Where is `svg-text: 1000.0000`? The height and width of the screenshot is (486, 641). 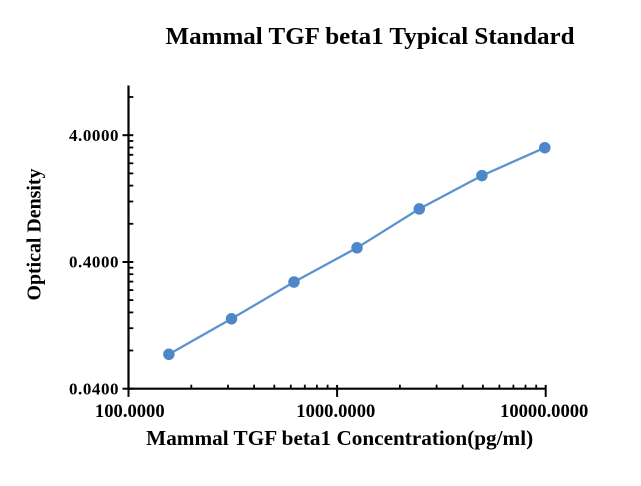
svg-text: 1000.0000 is located at coordinates (335, 411).